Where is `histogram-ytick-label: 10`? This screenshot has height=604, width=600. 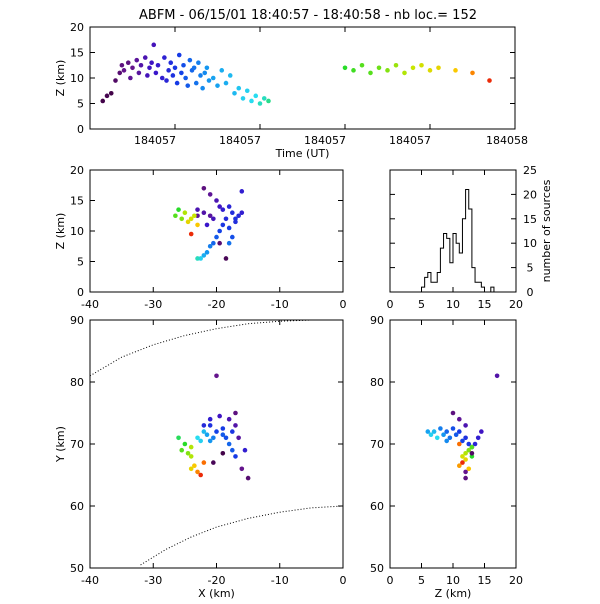 histogram-ytick-label: 10 is located at coordinates (530, 243).